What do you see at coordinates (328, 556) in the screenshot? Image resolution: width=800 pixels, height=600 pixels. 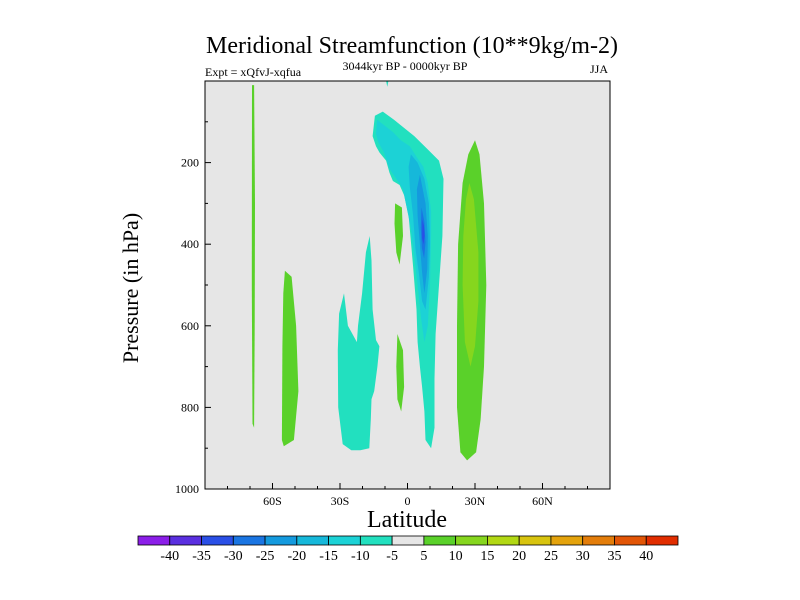 I see `colorbar-label: -15` at bounding box center [328, 556].